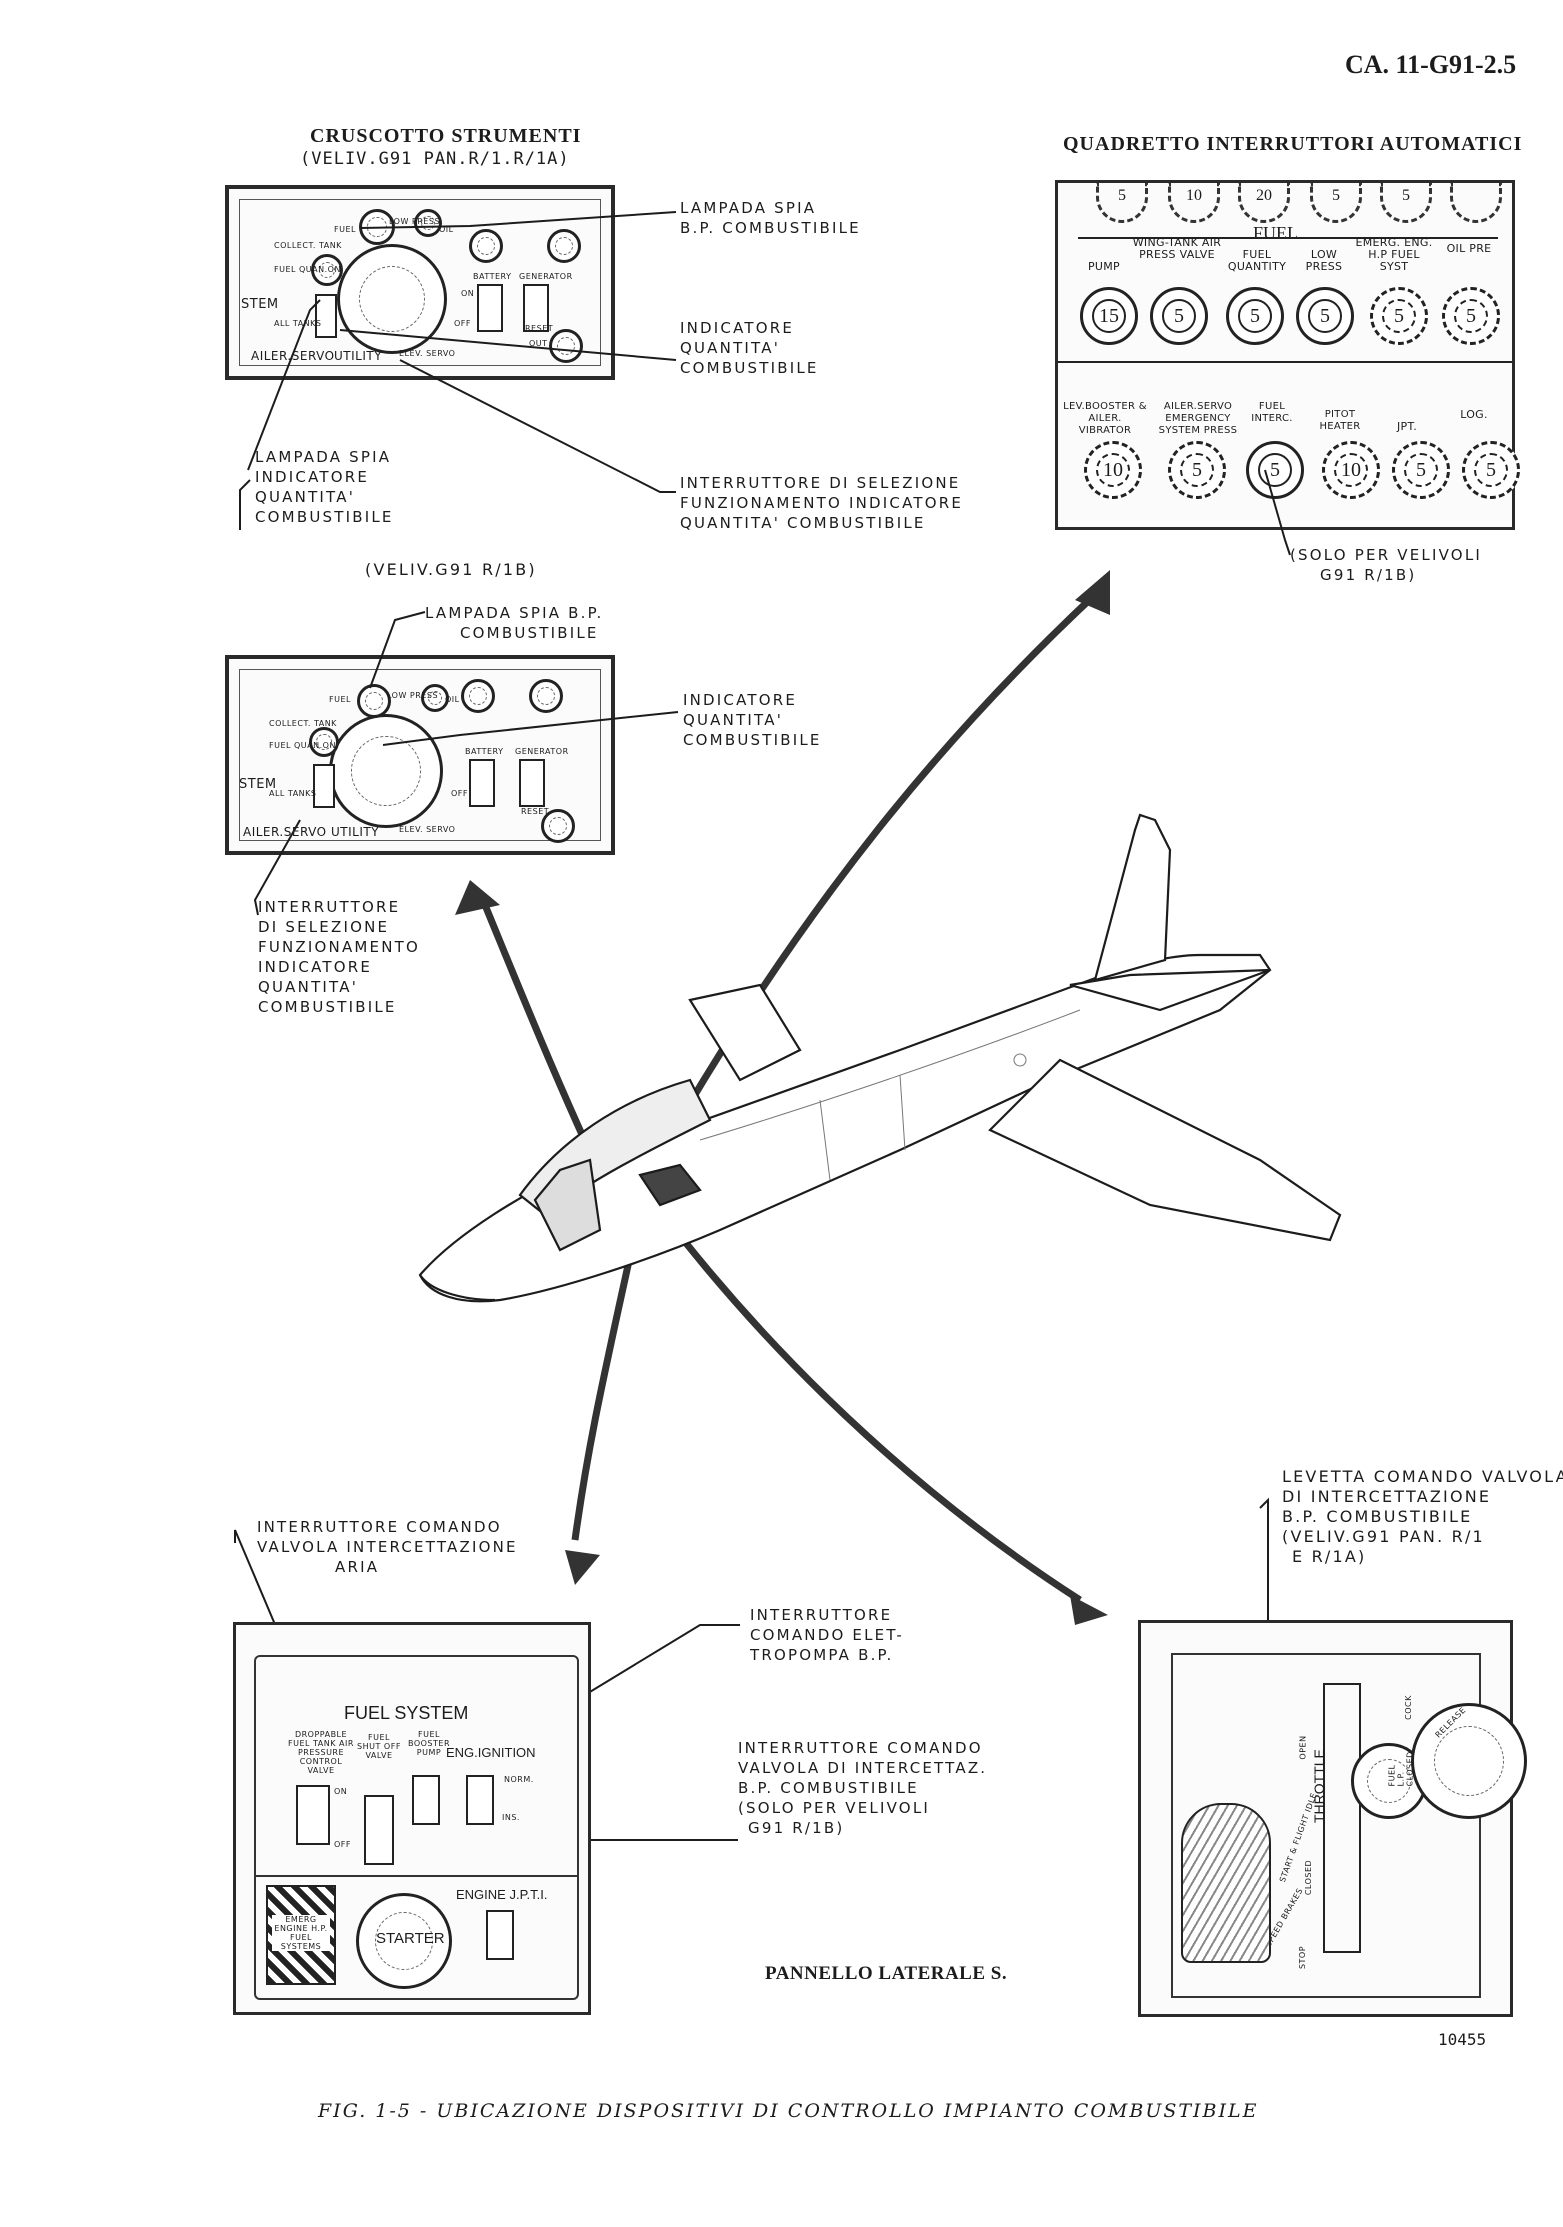  What do you see at coordinates (1394, 254) in the screenshot?
I see `breaker-label-emerg-eng: EMERG. ENG. H.P FUEL SYST` at bounding box center [1394, 254].